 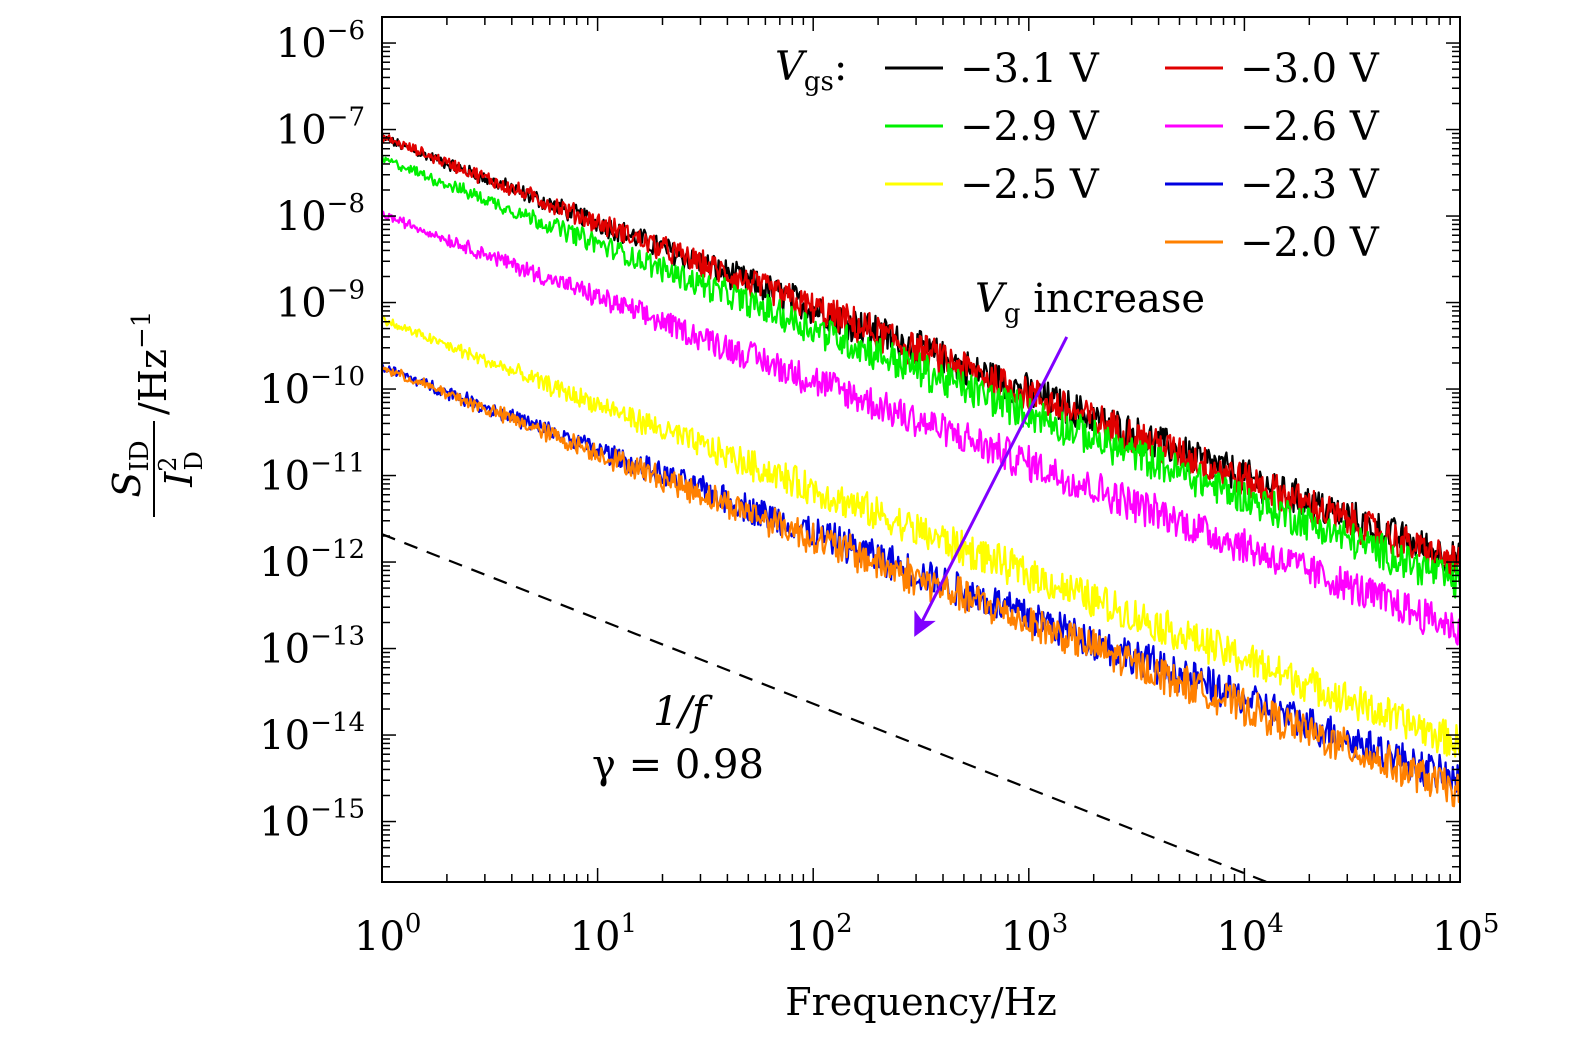 I want to click on legend-label: −2.9 V, so click(x=1030, y=127).